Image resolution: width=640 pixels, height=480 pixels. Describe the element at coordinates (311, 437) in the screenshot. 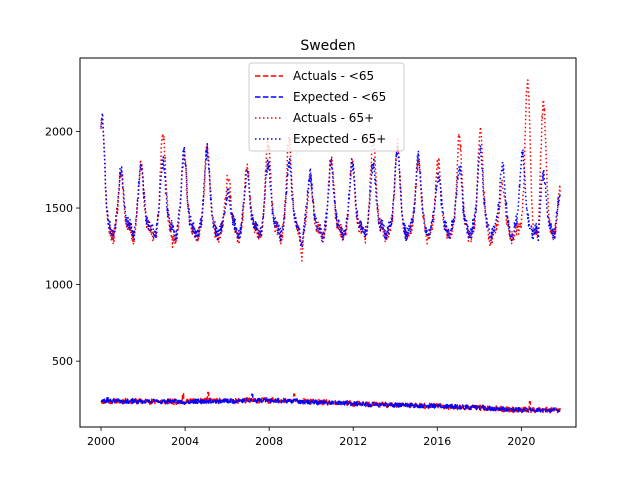

I see `x-axis: 2000 2004 2008 2012 2016 2020` at that location.